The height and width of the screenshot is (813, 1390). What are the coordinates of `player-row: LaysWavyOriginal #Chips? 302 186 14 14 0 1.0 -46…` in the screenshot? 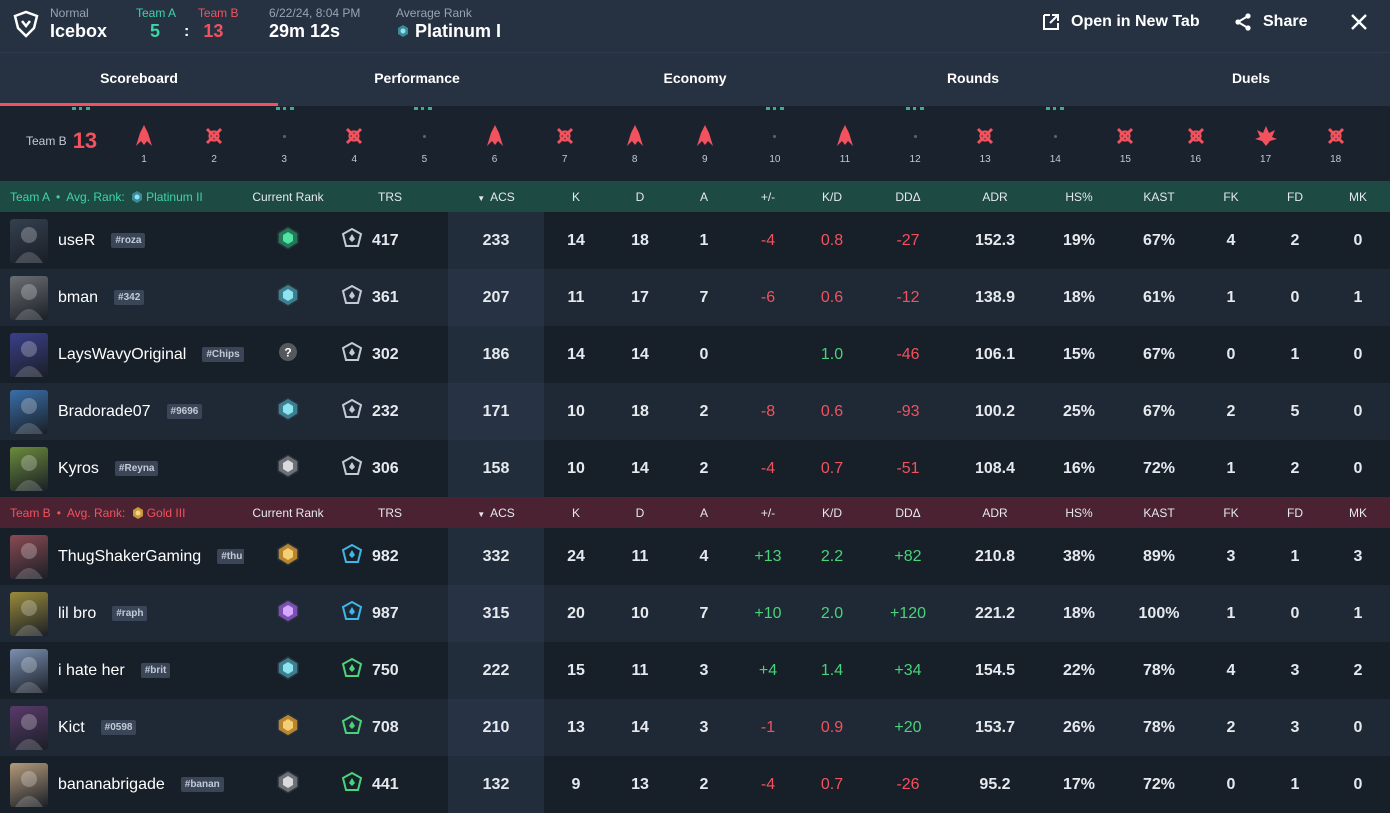 It's located at (695, 354).